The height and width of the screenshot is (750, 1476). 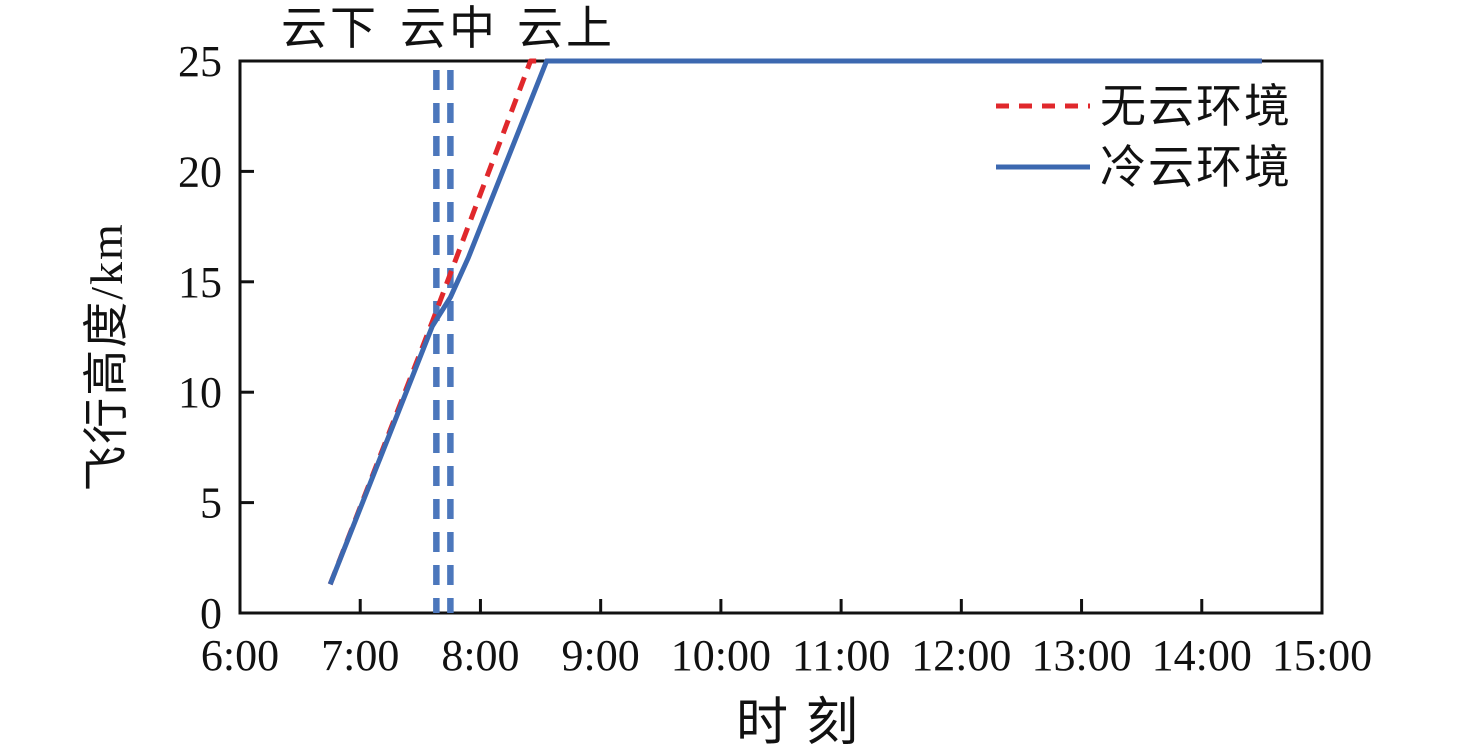 What do you see at coordinates (1144, 137) in the screenshot?
I see `legend: 无云环境 冷云环境` at bounding box center [1144, 137].